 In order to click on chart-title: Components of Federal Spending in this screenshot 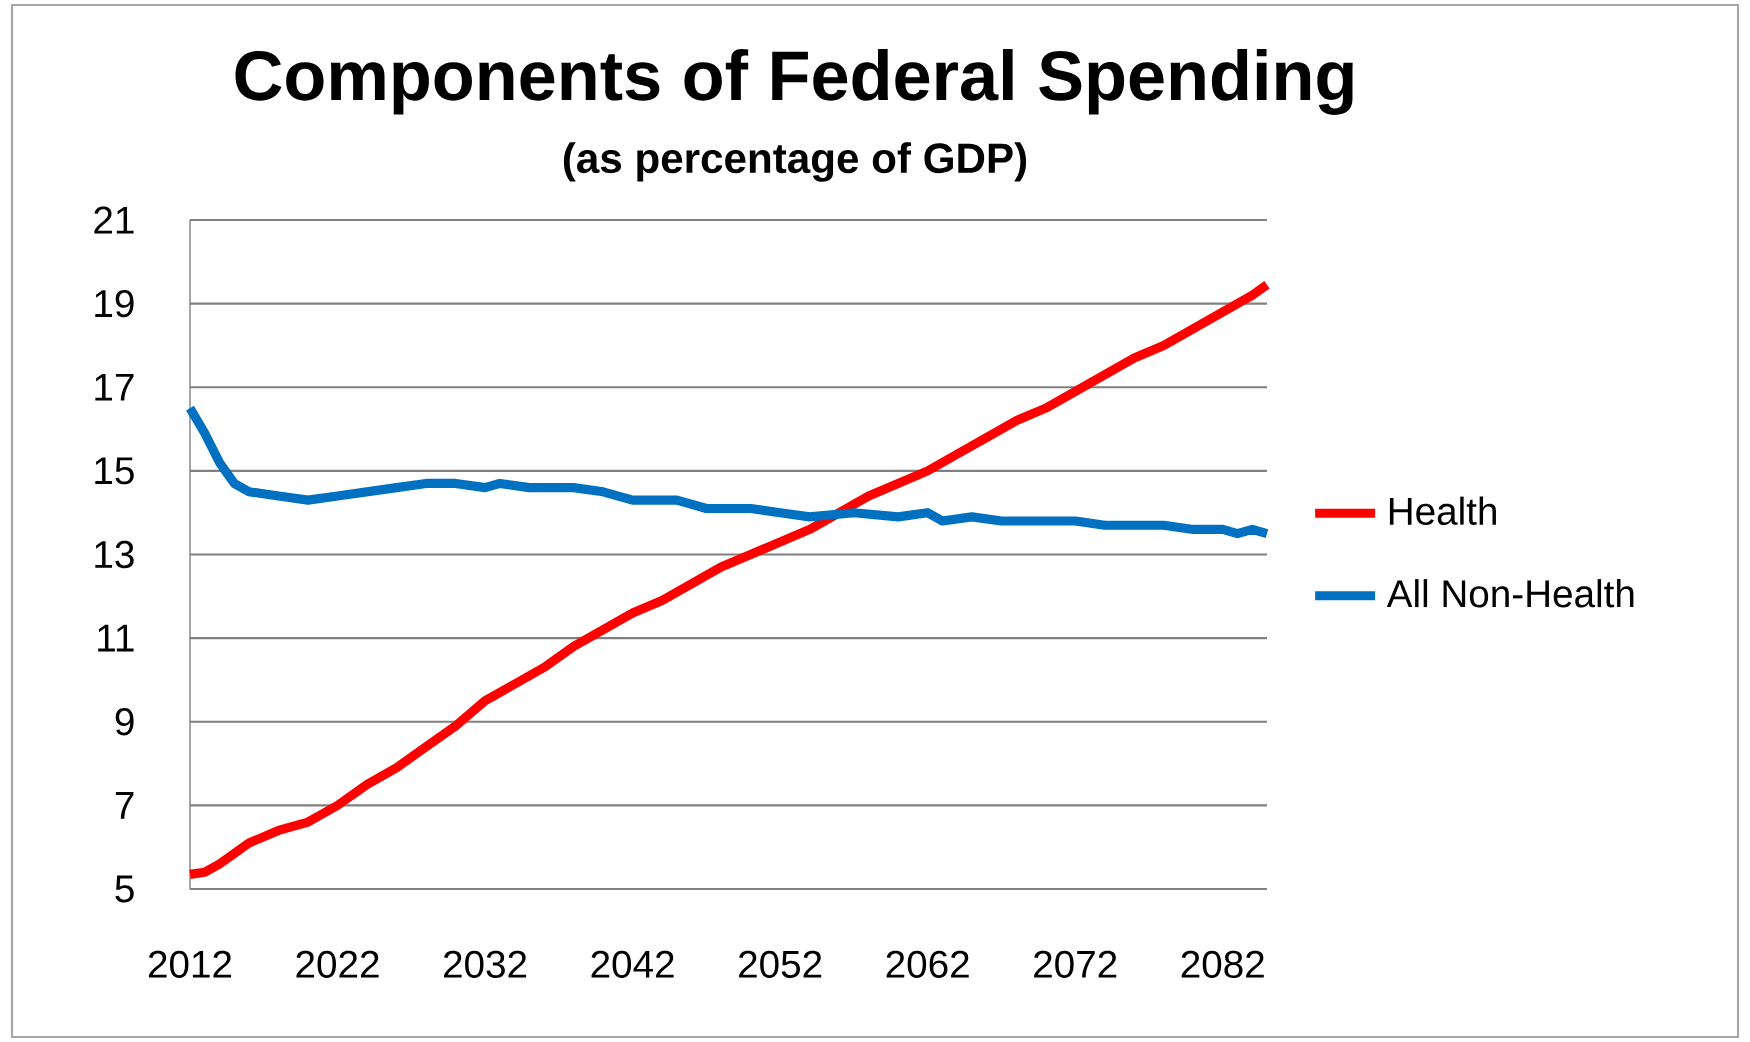, I will do `click(794, 82)`.